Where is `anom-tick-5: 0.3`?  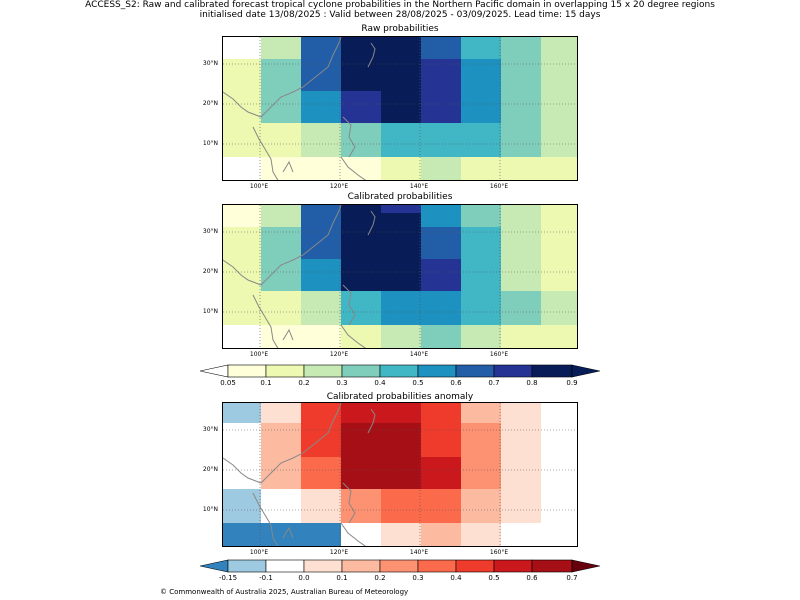 anom-tick-5: 0.3 is located at coordinates (418, 578).